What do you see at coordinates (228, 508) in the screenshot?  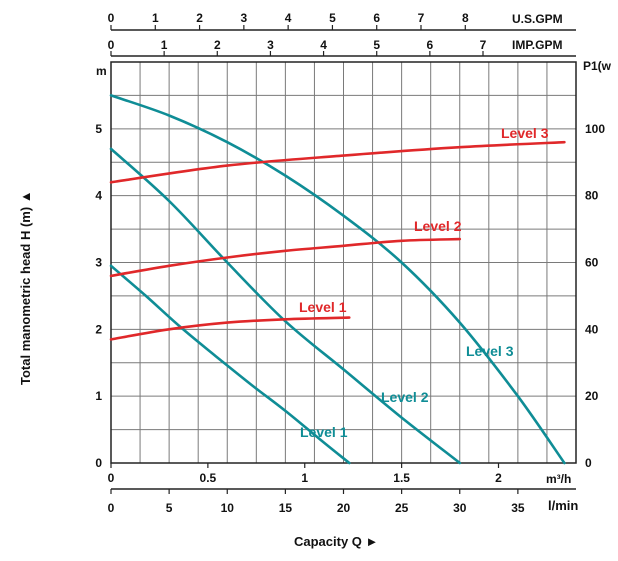 I see `lmin-tick-label: 10` at bounding box center [228, 508].